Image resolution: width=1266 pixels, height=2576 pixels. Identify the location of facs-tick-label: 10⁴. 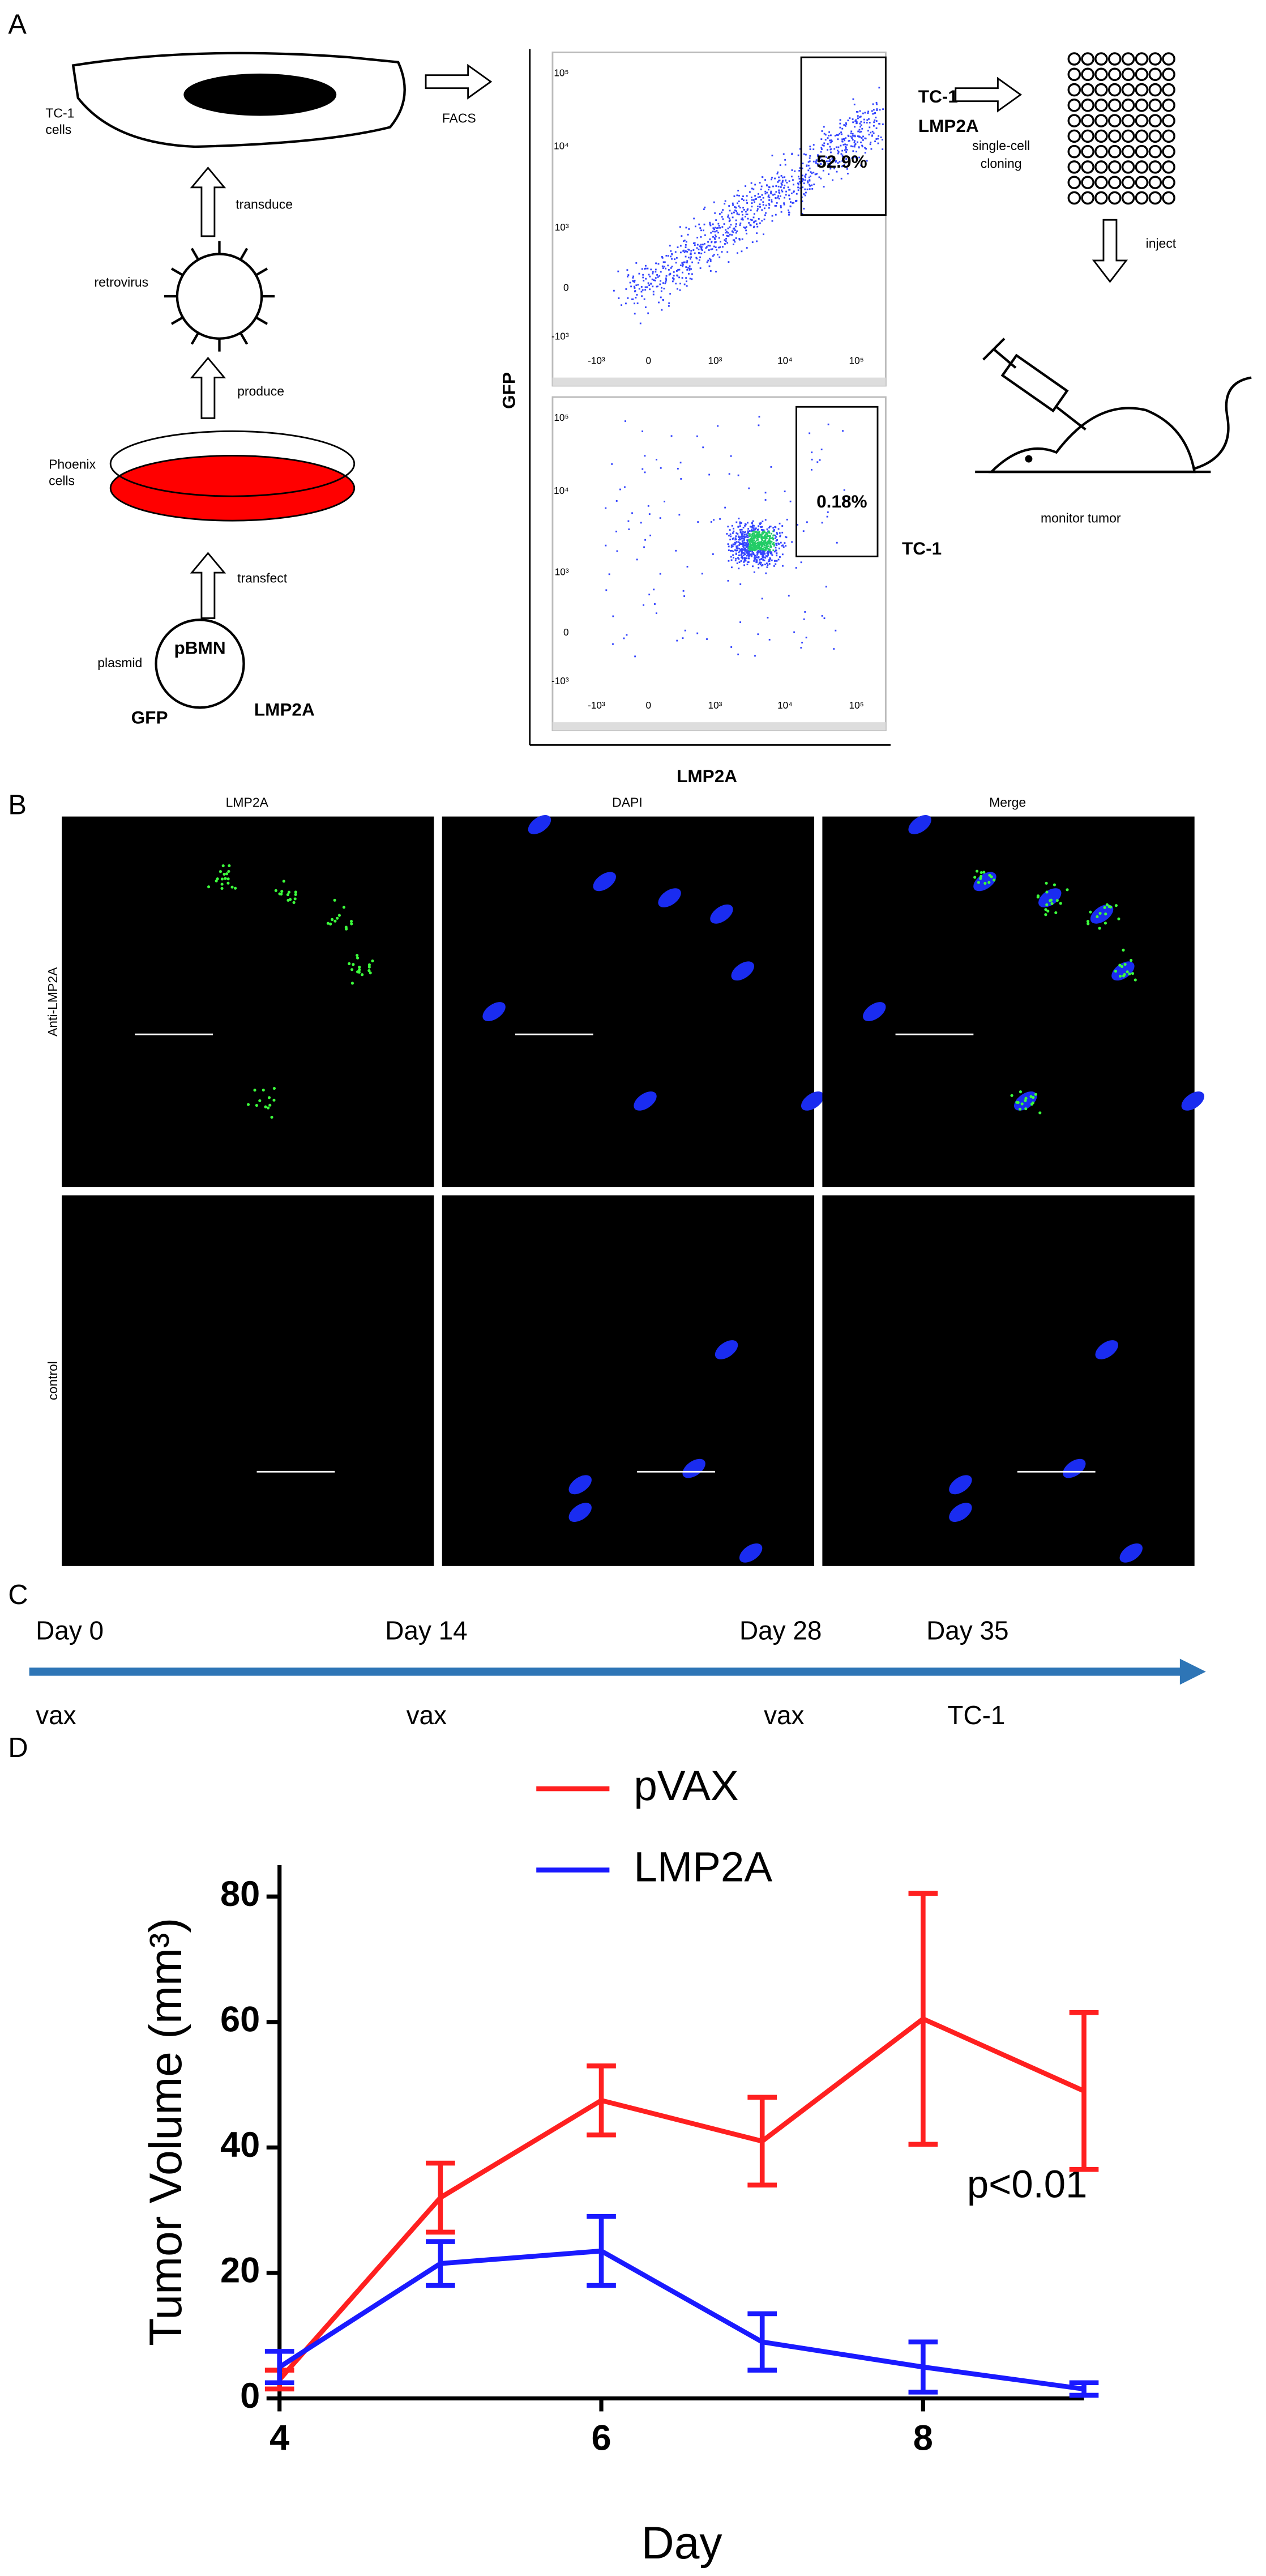
(785, 705).